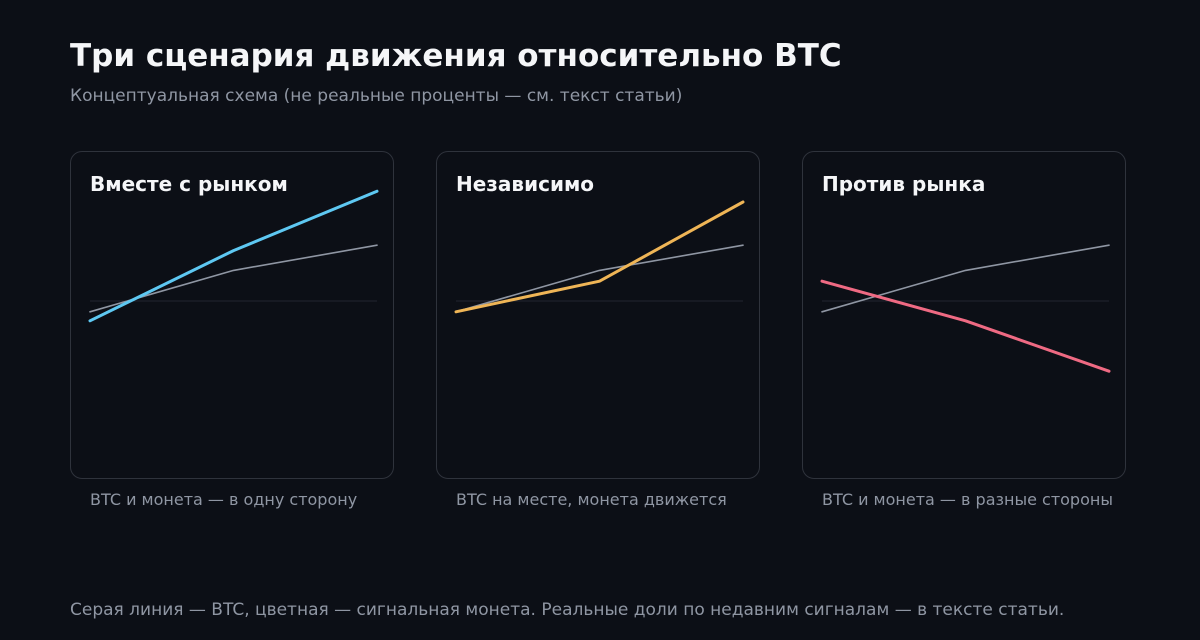 Image resolution: width=1200 pixels, height=640 pixels. Describe the element at coordinates (904, 184) in the screenshot. I see `scenario-title: Против рынка` at that location.